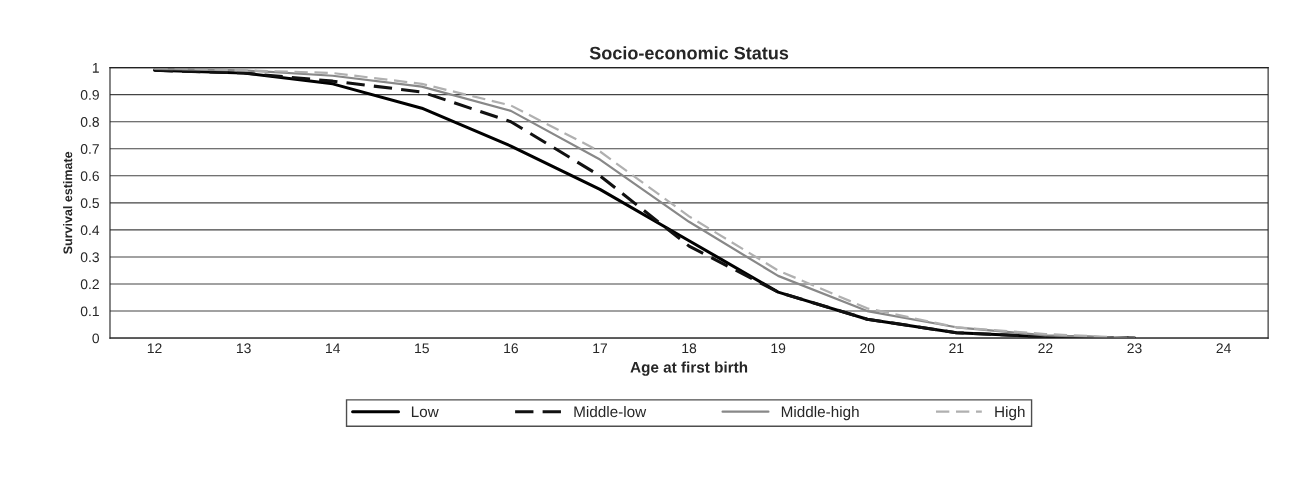 This screenshot has height=483, width=1294. Describe the element at coordinates (89, 257) in the screenshot. I see `y-tick-label: 0.3` at that location.